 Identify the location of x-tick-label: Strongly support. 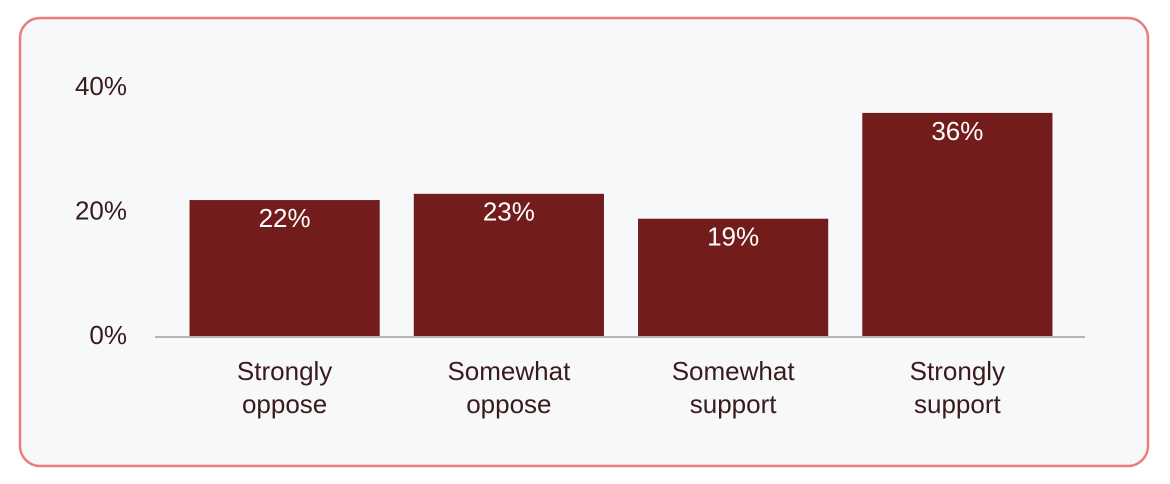
(957, 387).